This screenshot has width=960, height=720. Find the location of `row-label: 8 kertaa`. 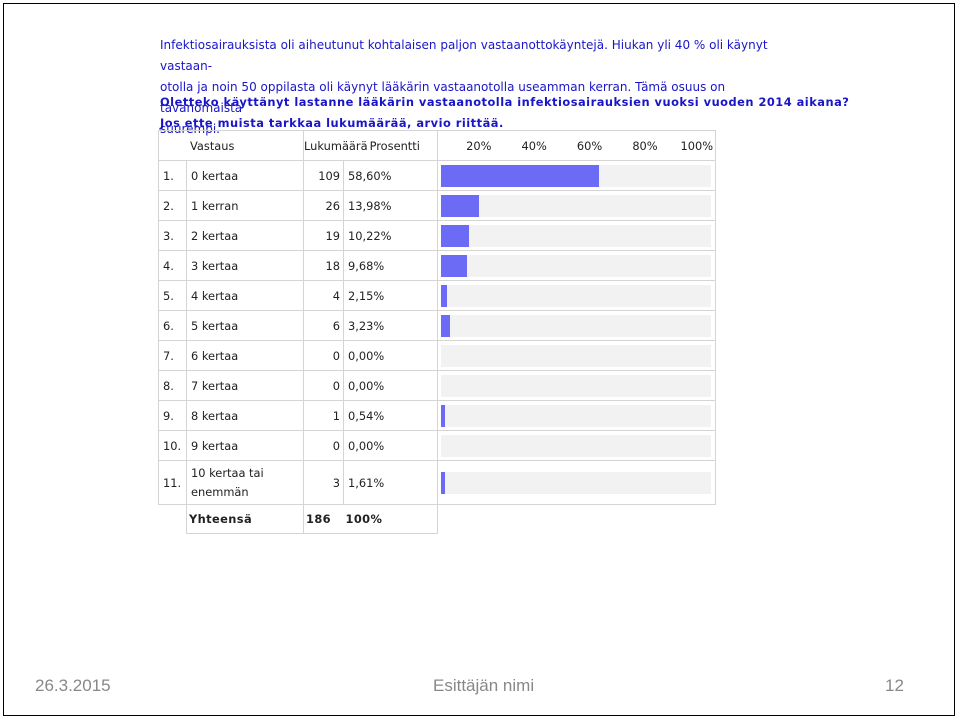

row-label: 8 kertaa is located at coordinates (245, 415).